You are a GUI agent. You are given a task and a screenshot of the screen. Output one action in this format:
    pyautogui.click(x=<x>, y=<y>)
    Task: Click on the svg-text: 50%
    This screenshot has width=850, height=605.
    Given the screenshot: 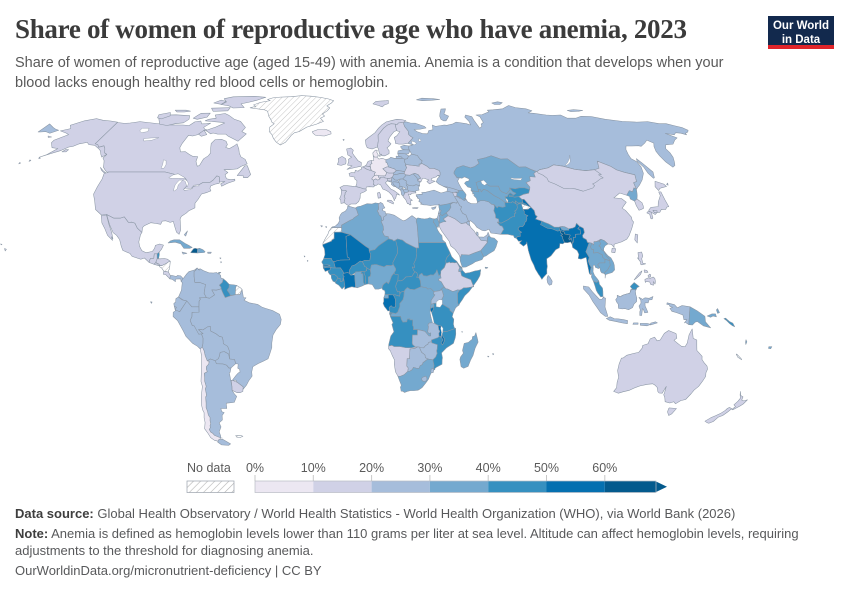 What is the action you would take?
    pyautogui.click(x=546, y=468)
    